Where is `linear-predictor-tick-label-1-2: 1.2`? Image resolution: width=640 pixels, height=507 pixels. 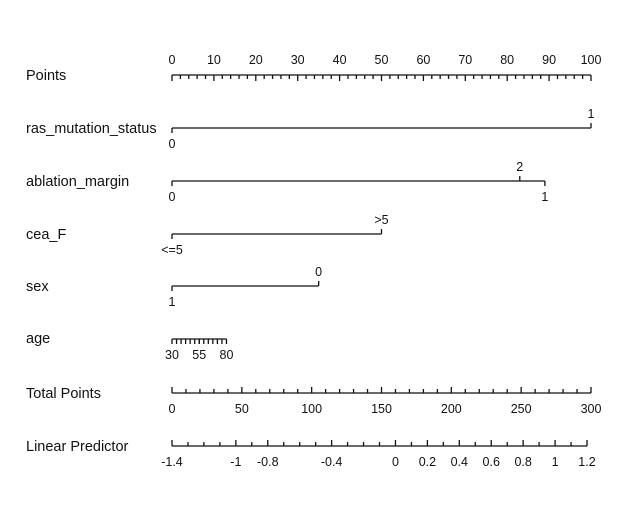 linear-predictor-tick-label-1-2: 1.2 is located at coordinates (586, 462).